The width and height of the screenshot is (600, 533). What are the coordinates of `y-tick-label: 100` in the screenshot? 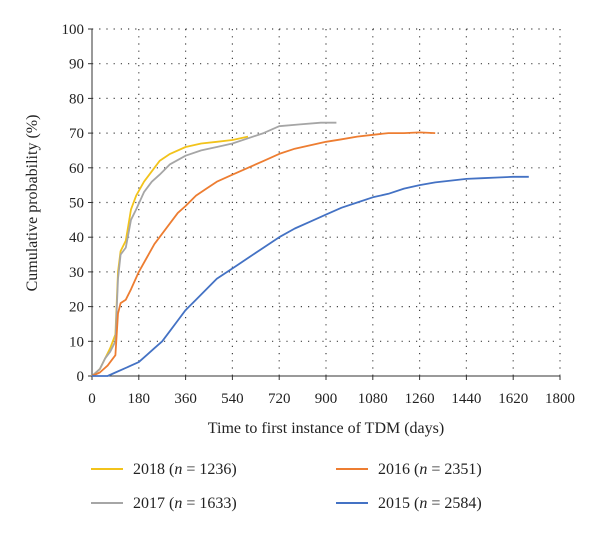 It's located at (73, 30).